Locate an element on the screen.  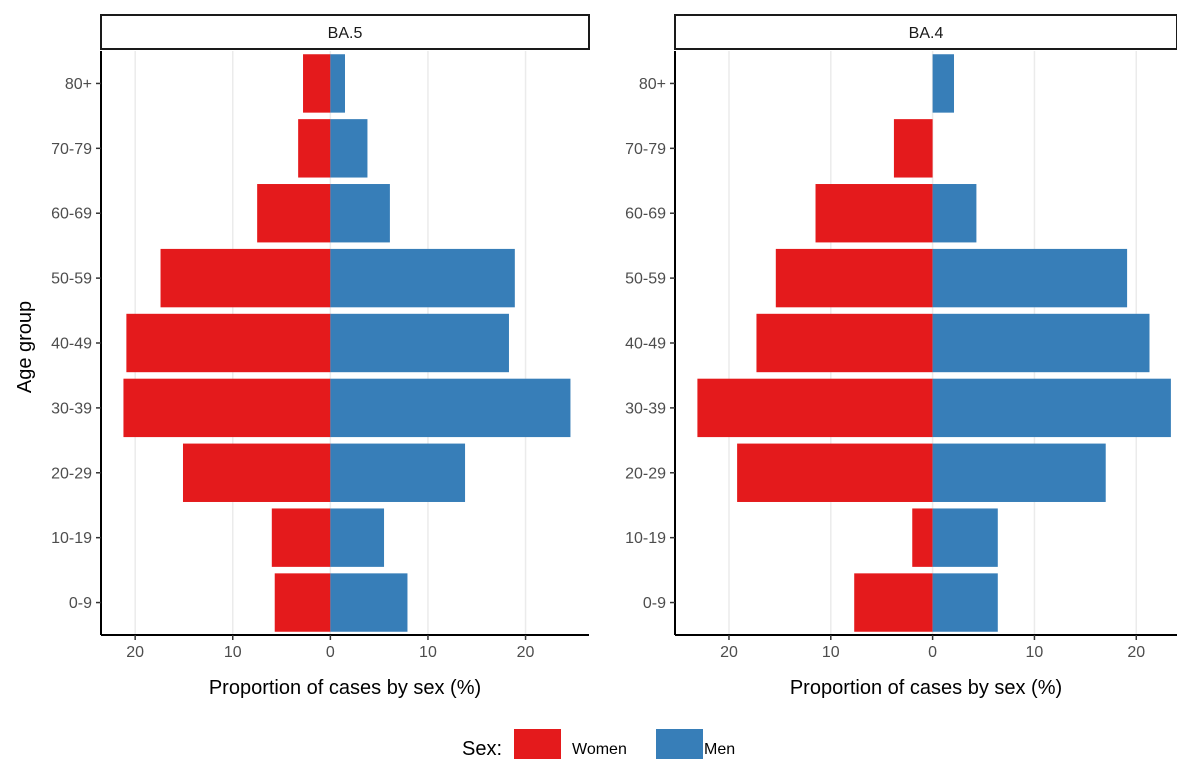
legend-key-women is located at coordinates (537, 744).